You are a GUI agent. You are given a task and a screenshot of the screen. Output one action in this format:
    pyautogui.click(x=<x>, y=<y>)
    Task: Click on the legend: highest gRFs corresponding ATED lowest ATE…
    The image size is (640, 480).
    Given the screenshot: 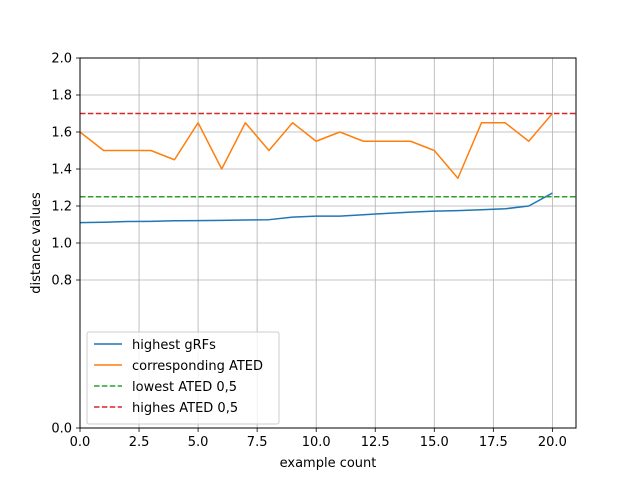 What is the action you would take?
    pyautogui.click(x=183, y=378)
    